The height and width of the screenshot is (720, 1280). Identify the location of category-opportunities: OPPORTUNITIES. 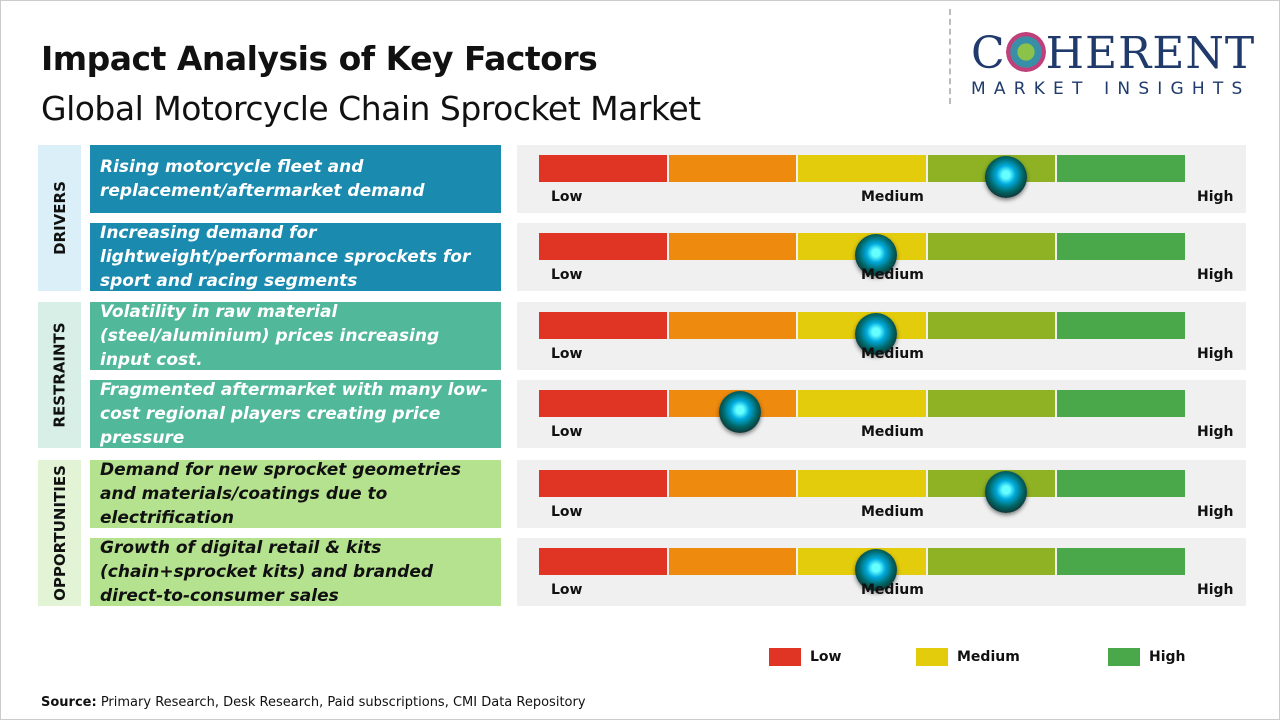
(59, 533).